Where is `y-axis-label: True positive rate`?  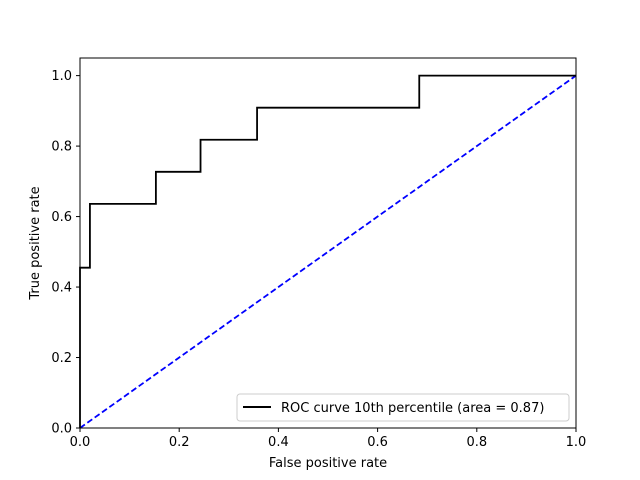 y-axis-label: True positive rate is located at coordinates (35, 243).